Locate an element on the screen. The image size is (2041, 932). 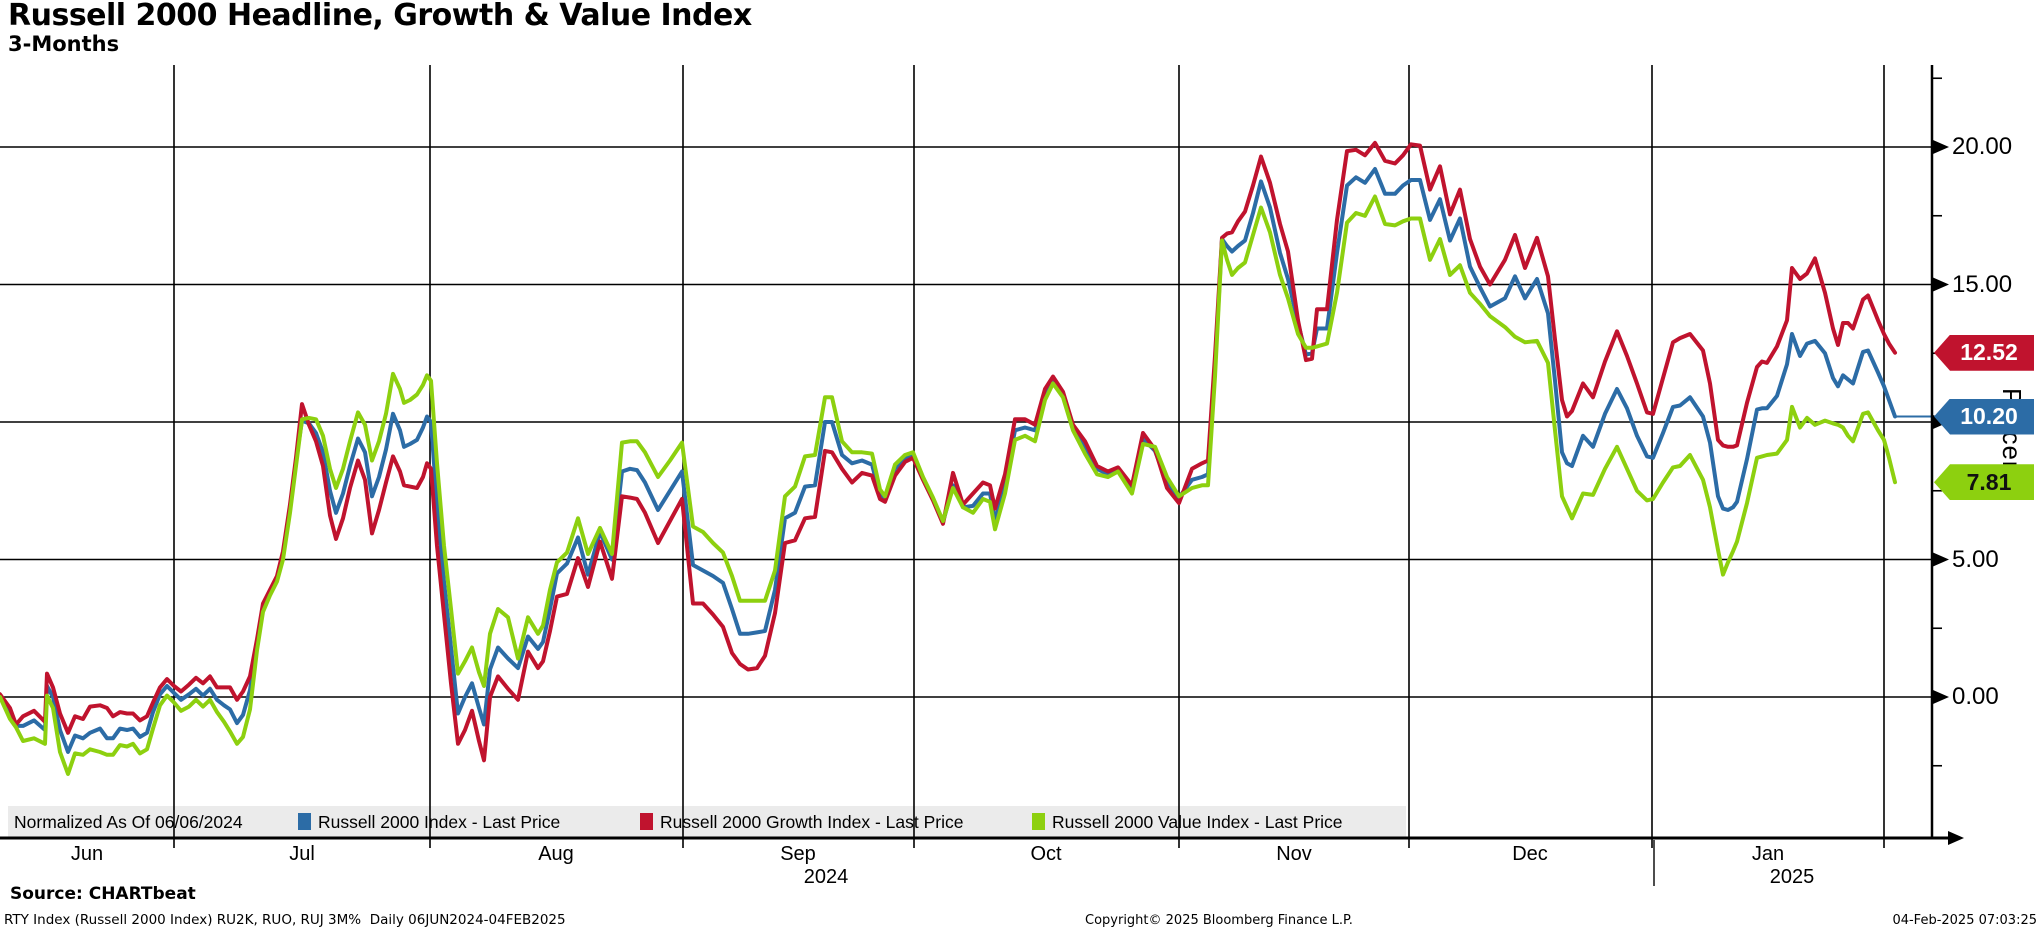
source-label: Source: CHARTbeat is located at coordinates (103, 894).